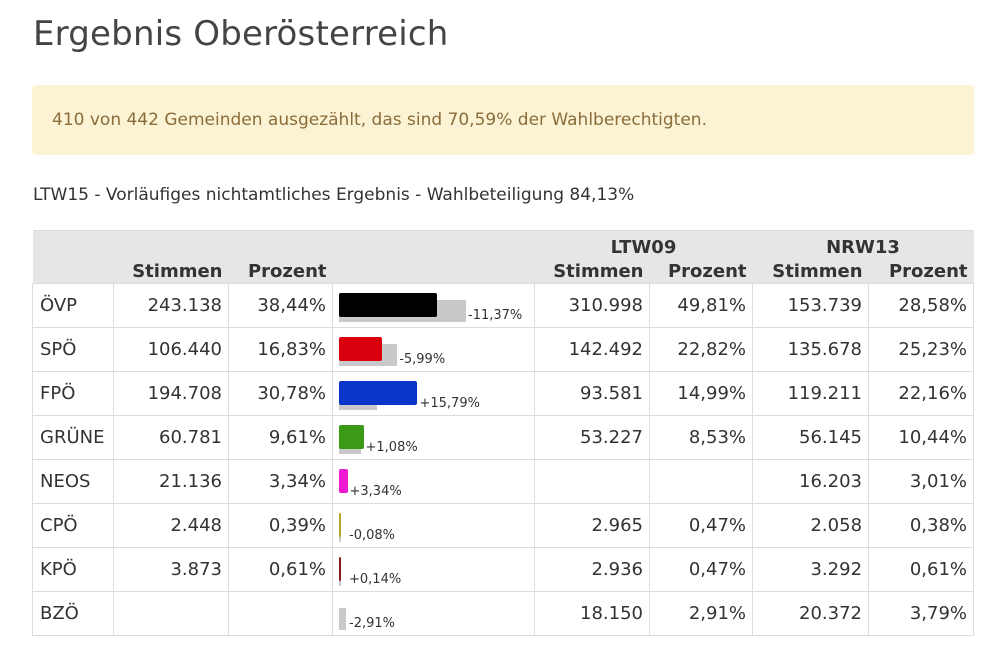  Describe the element at coordinates (449, 403) in the screenshot. I see `change-label: +15,79%` at that location.